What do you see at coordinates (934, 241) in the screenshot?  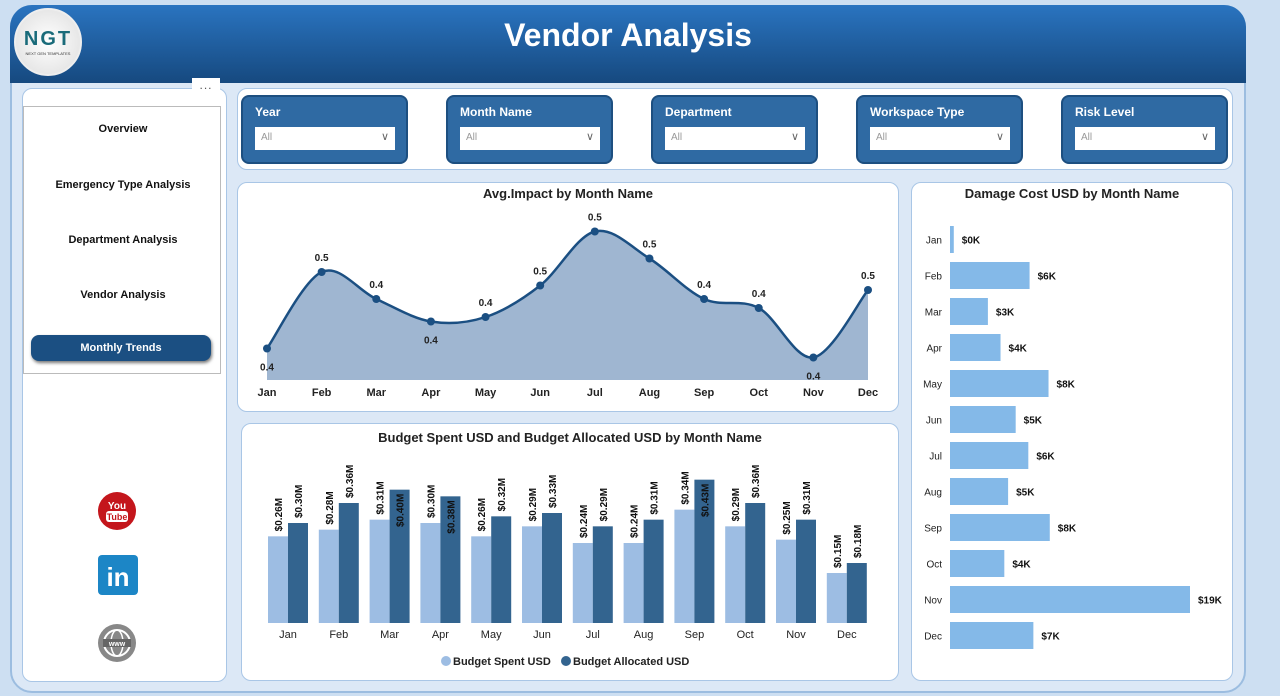 I see `y-tick-label: Jan` at bounding box center [934, 241].